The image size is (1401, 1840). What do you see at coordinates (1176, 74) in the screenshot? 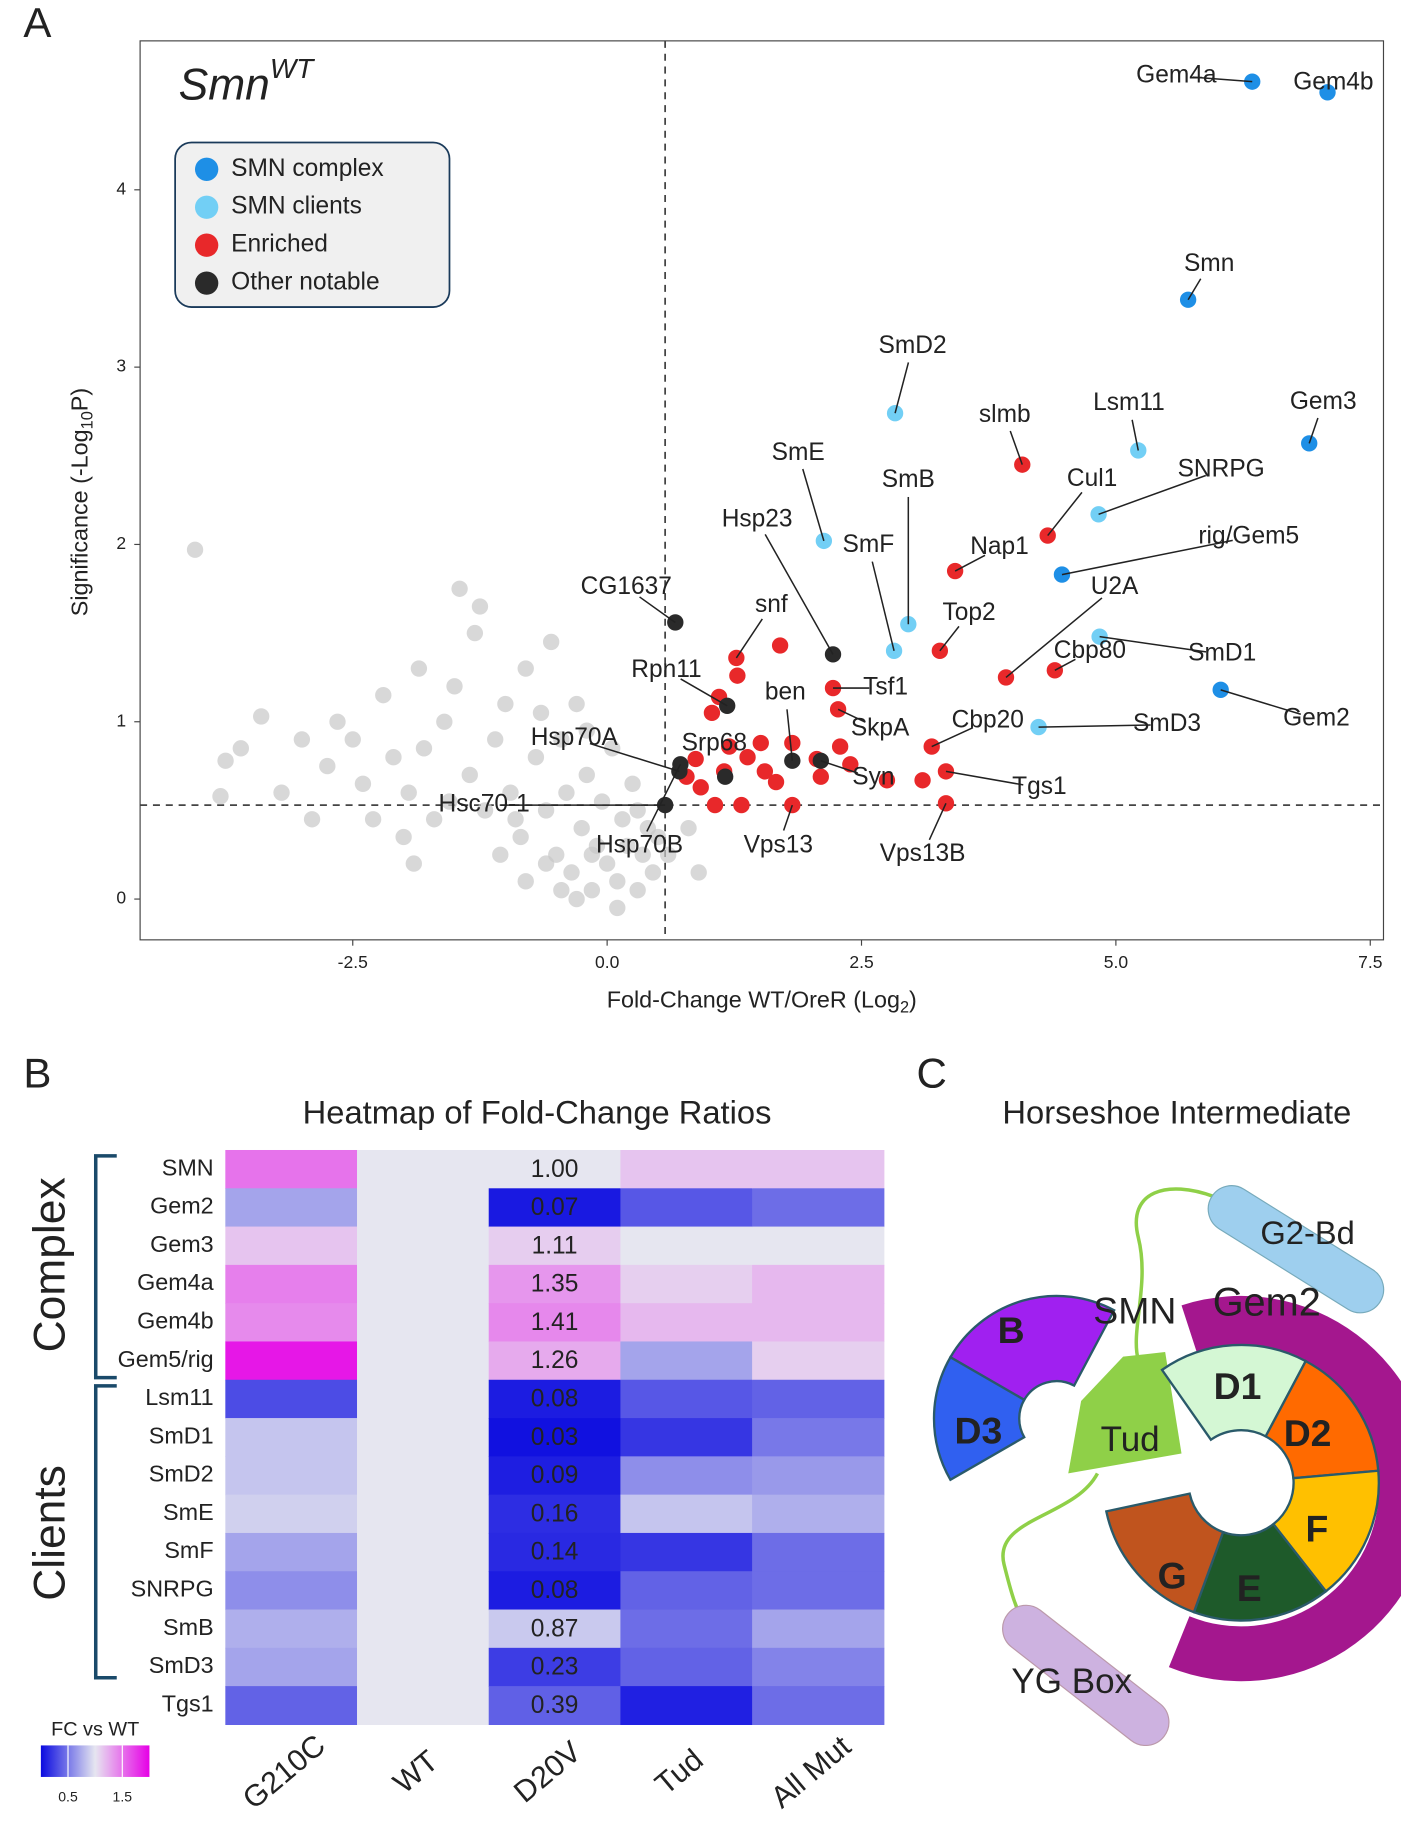
I see `point-label: Gem4a` at bounding box center [1176, 74].